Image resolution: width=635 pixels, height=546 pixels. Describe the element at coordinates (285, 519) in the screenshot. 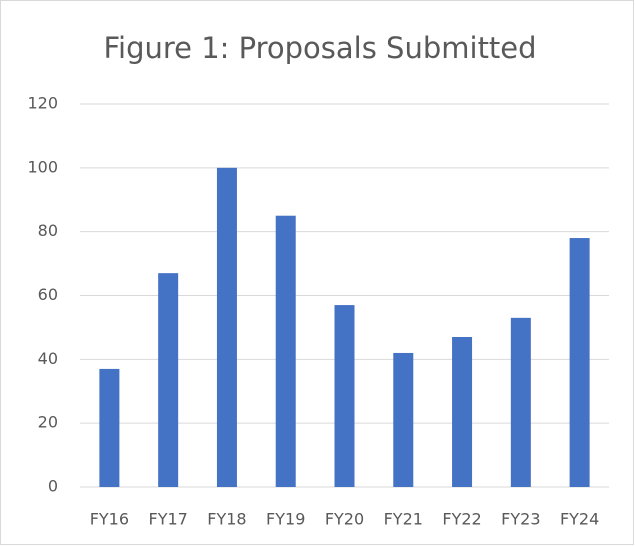

I see `x-tick-label: FY19` at that location.